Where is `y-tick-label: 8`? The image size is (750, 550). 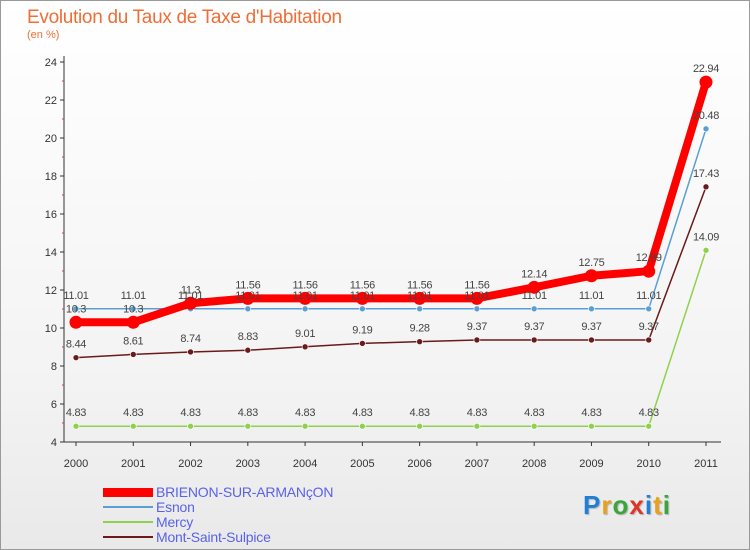 y-tick-label: 8 is located at coordinates (54, 367).